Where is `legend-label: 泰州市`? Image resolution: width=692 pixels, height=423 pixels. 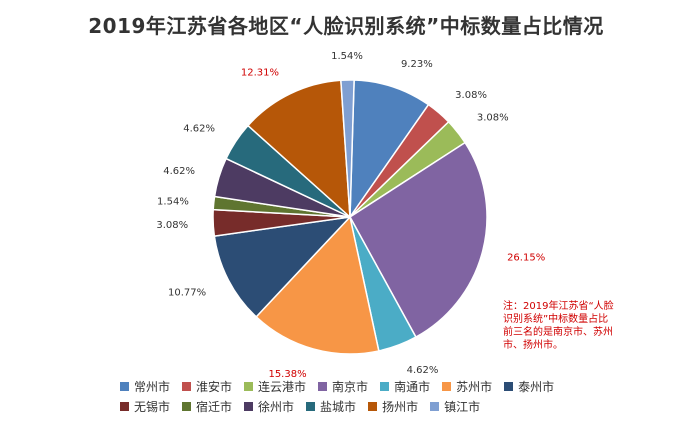
legend-label: 泰州市 is located at coordinates (536, 386).